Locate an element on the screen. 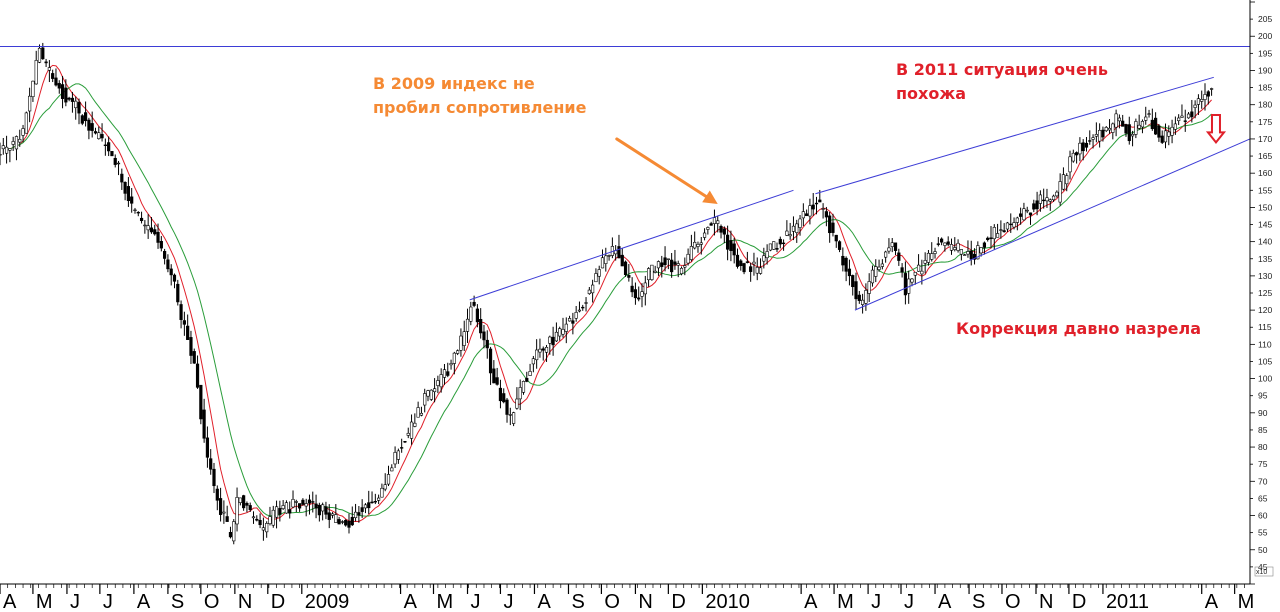  x-tick-label: N is located at coordinates (645, 601).